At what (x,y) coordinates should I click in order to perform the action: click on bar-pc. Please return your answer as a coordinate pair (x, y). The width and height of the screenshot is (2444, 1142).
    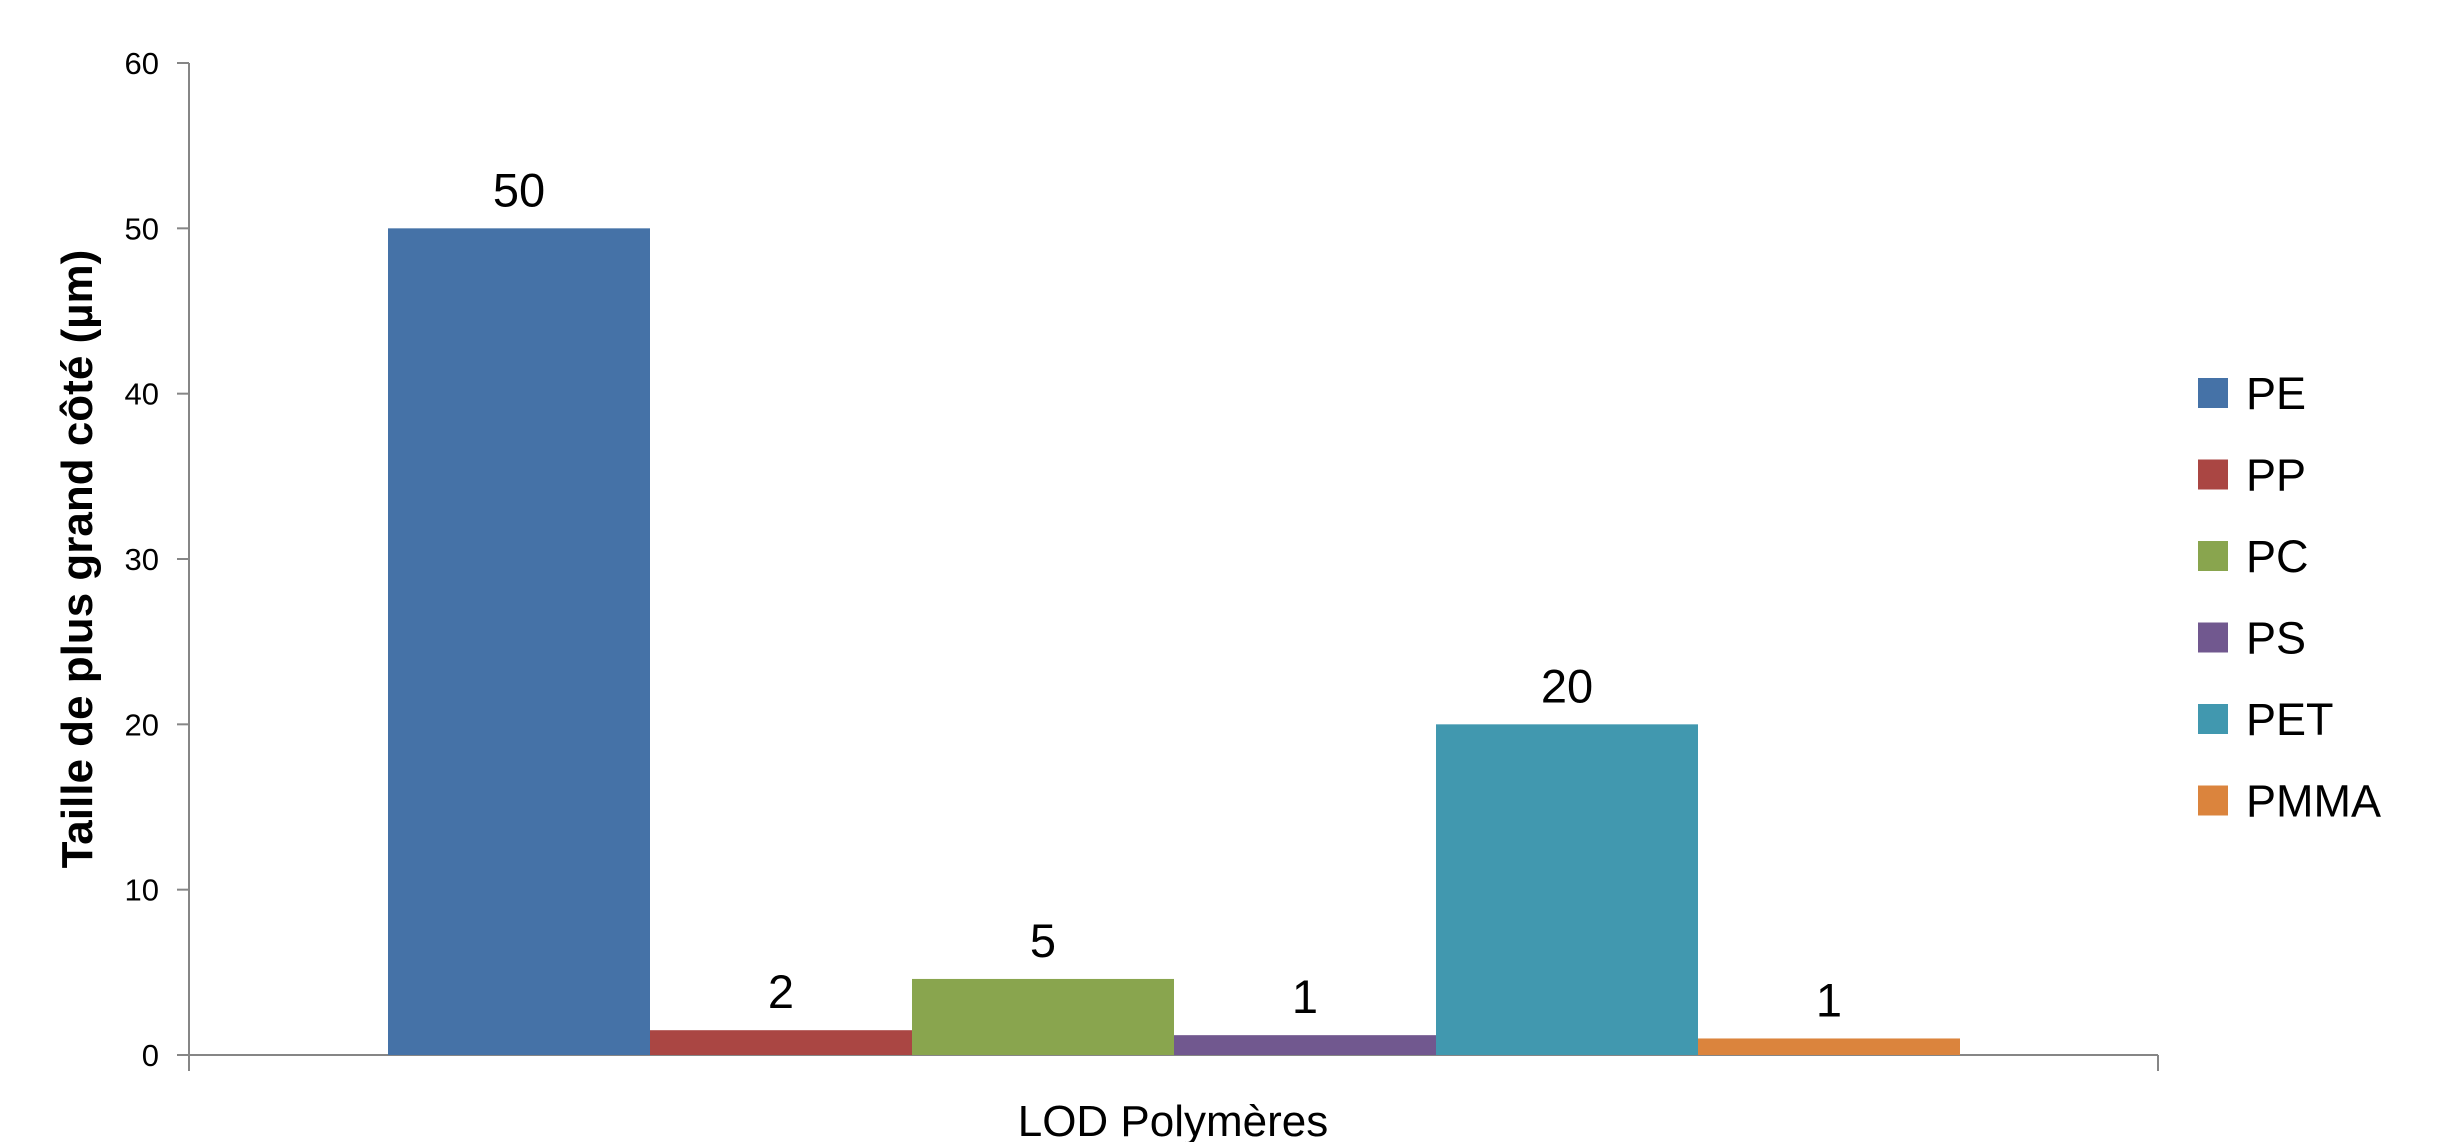
    Looking at the image, I should click on (1043, 1016).